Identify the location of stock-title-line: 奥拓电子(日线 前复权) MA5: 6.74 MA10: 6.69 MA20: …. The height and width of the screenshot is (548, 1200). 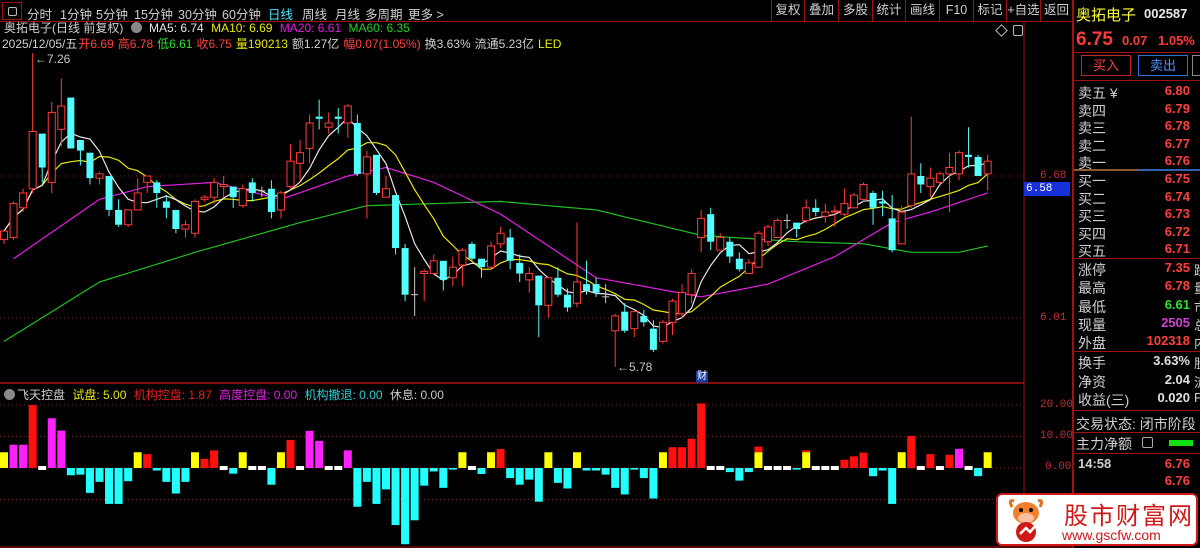
(209, 27).